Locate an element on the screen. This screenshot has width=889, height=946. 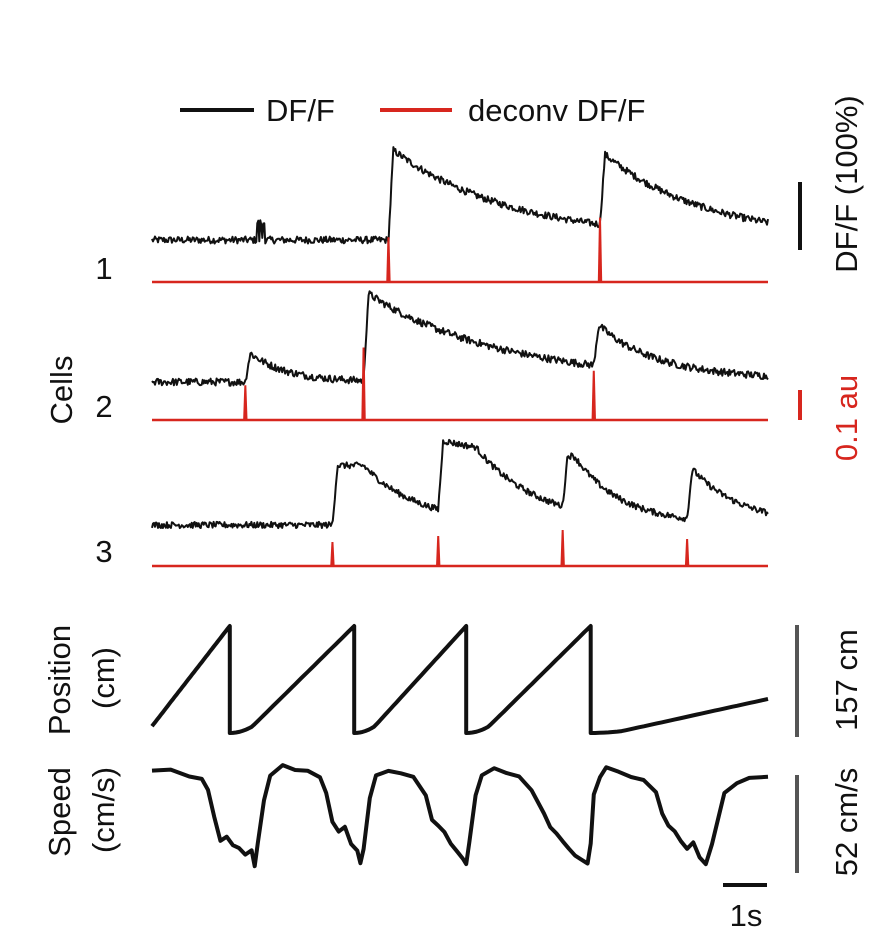
position-axis-label: Position (cm) is located at coordinates (81, 680).